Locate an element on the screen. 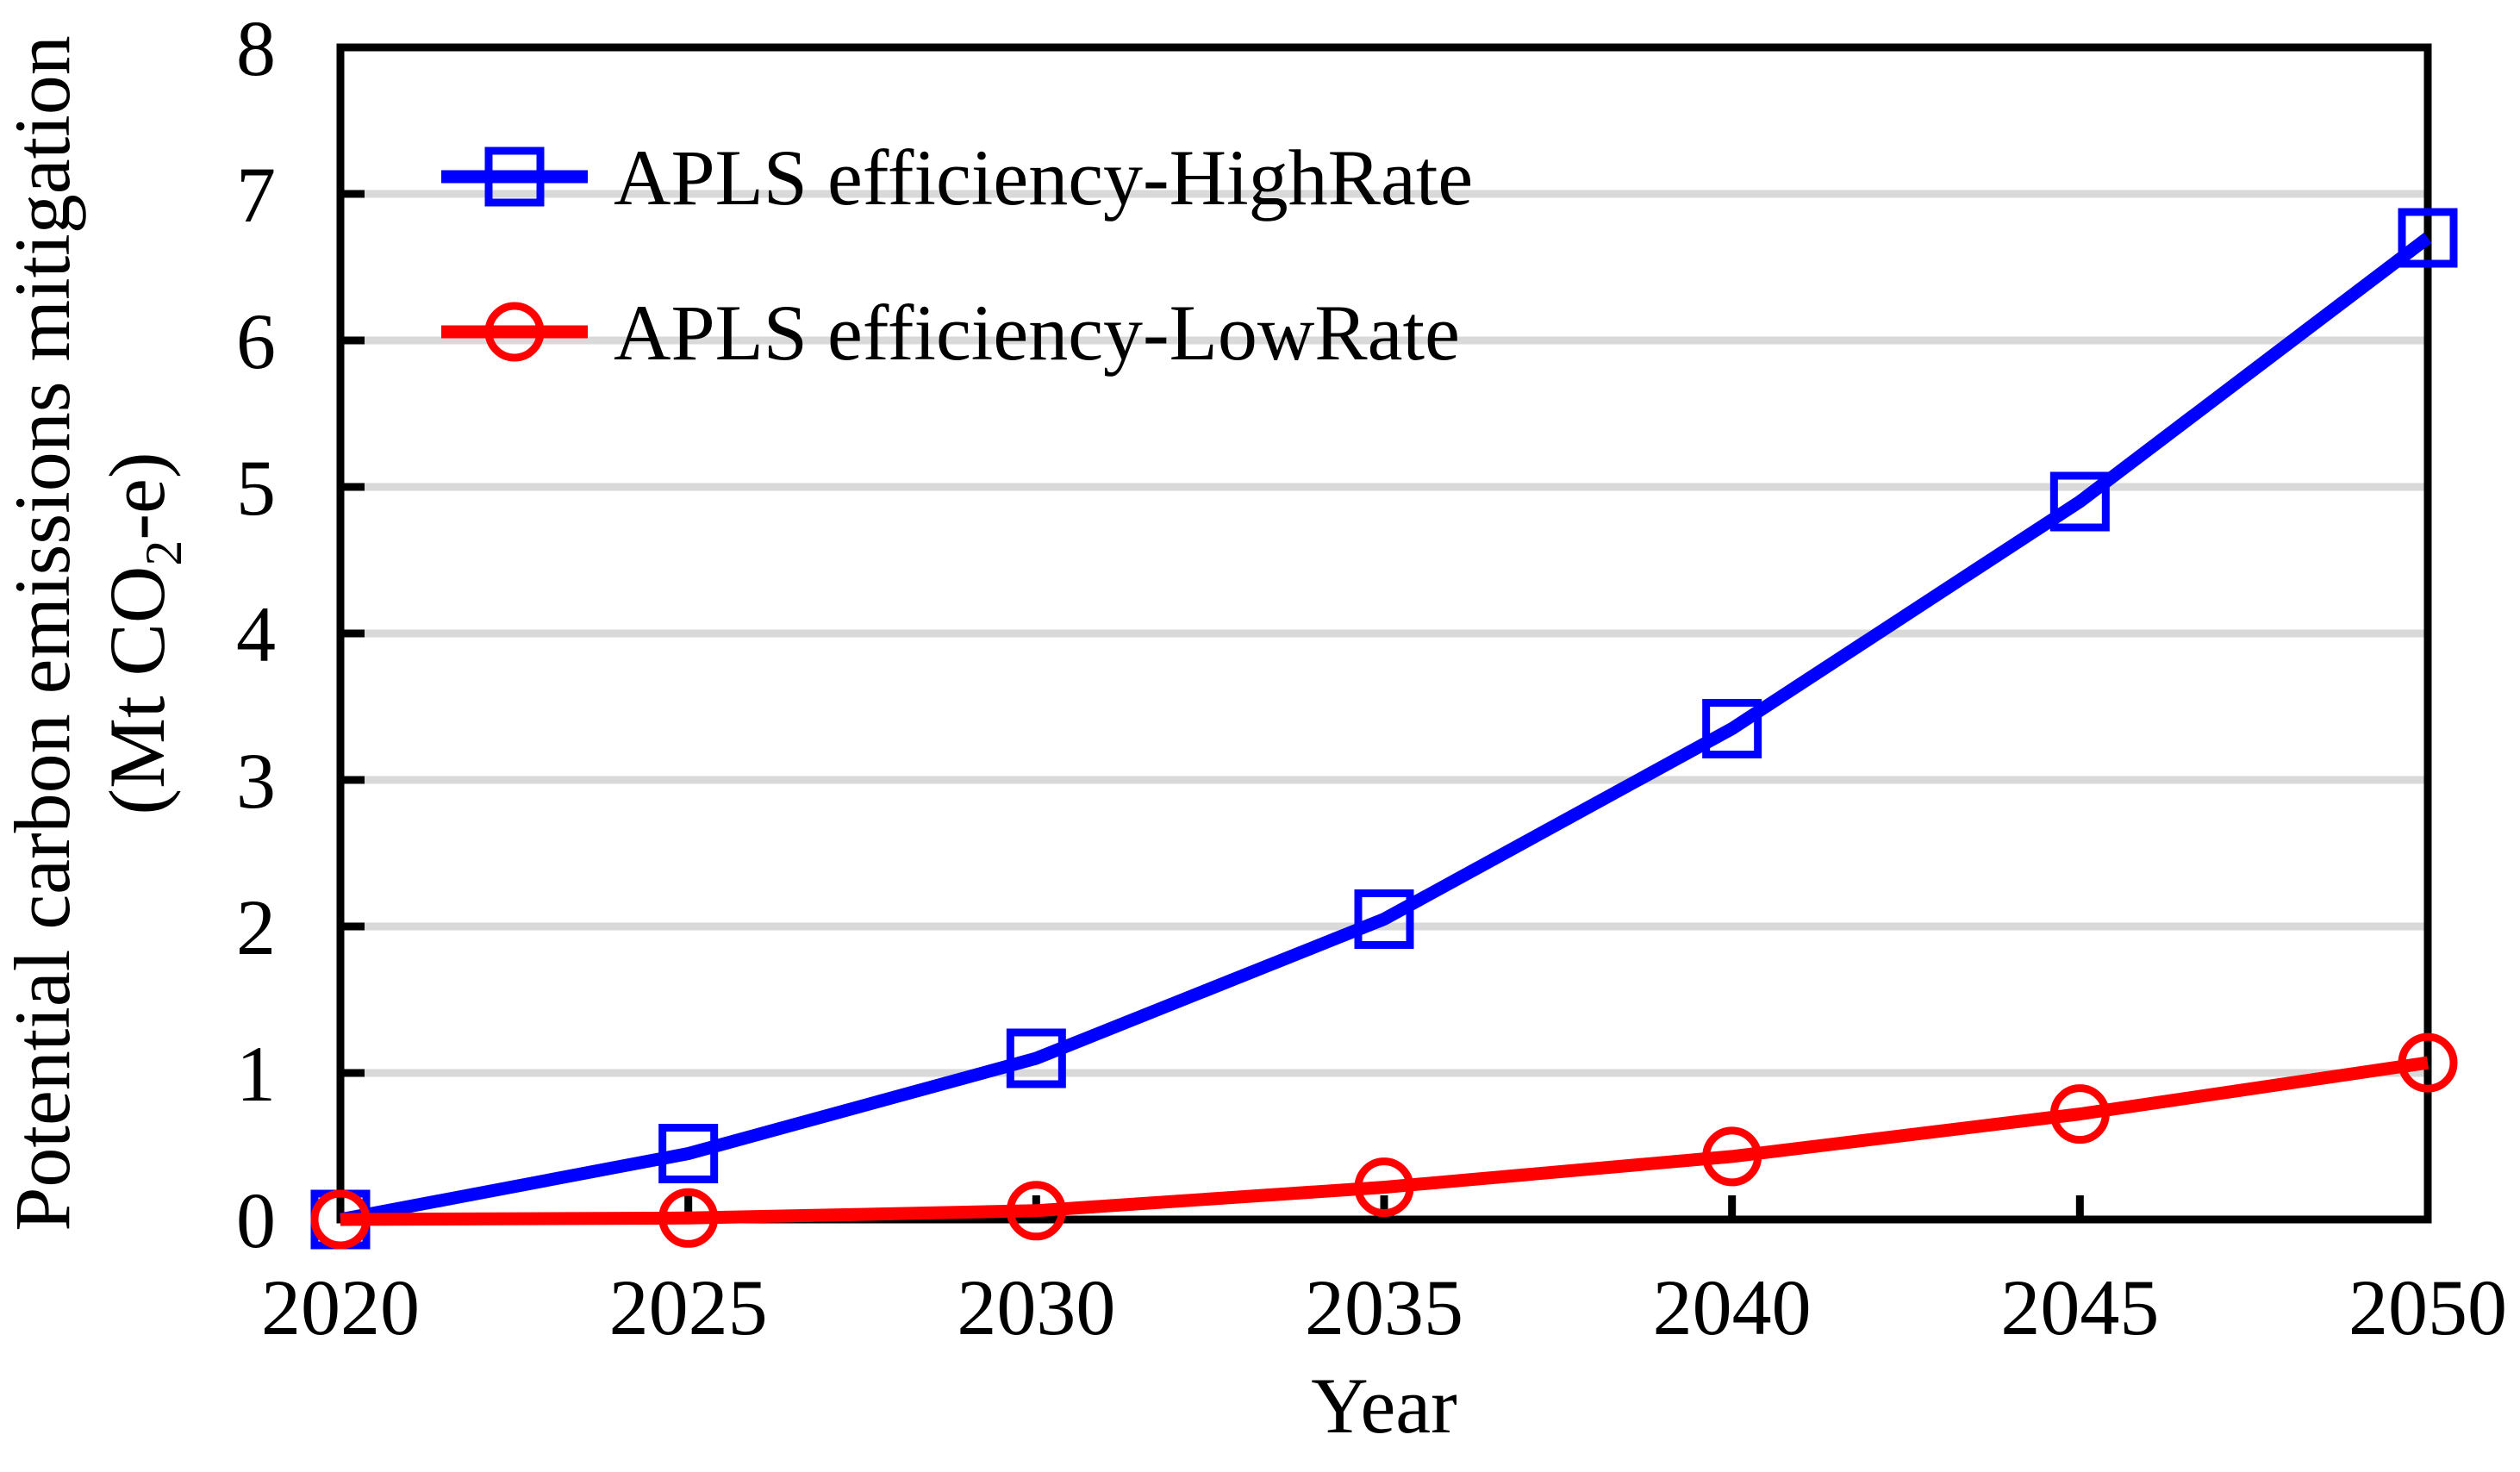 The image size is (2520, 1472). legend-item-apls-efficiency-highrate: APLS efficiency-HighRate is located at coordinates (957, 177).